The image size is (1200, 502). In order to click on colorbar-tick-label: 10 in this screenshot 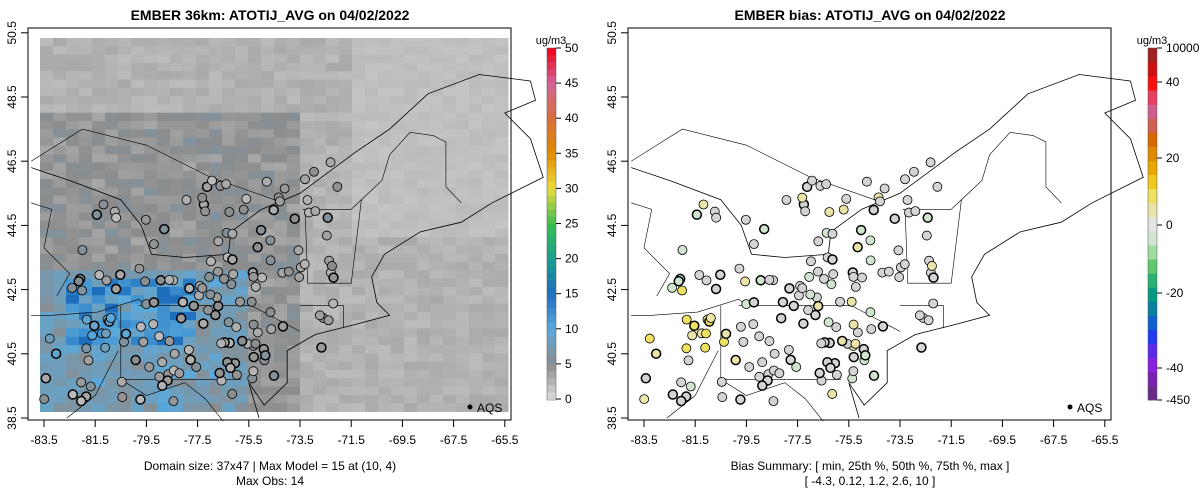, I will do `click(572, 329)`.